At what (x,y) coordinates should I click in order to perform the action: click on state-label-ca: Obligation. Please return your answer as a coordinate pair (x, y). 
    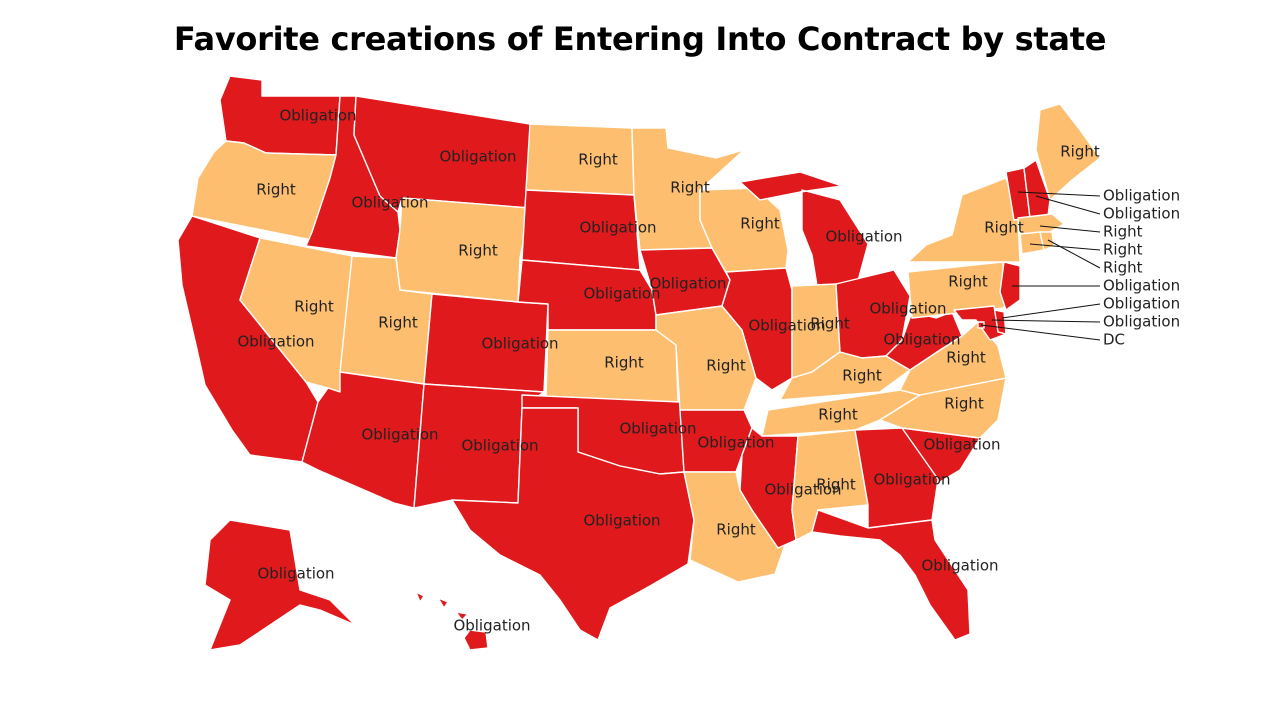
    Looking at the image, I should click on (275, 342).